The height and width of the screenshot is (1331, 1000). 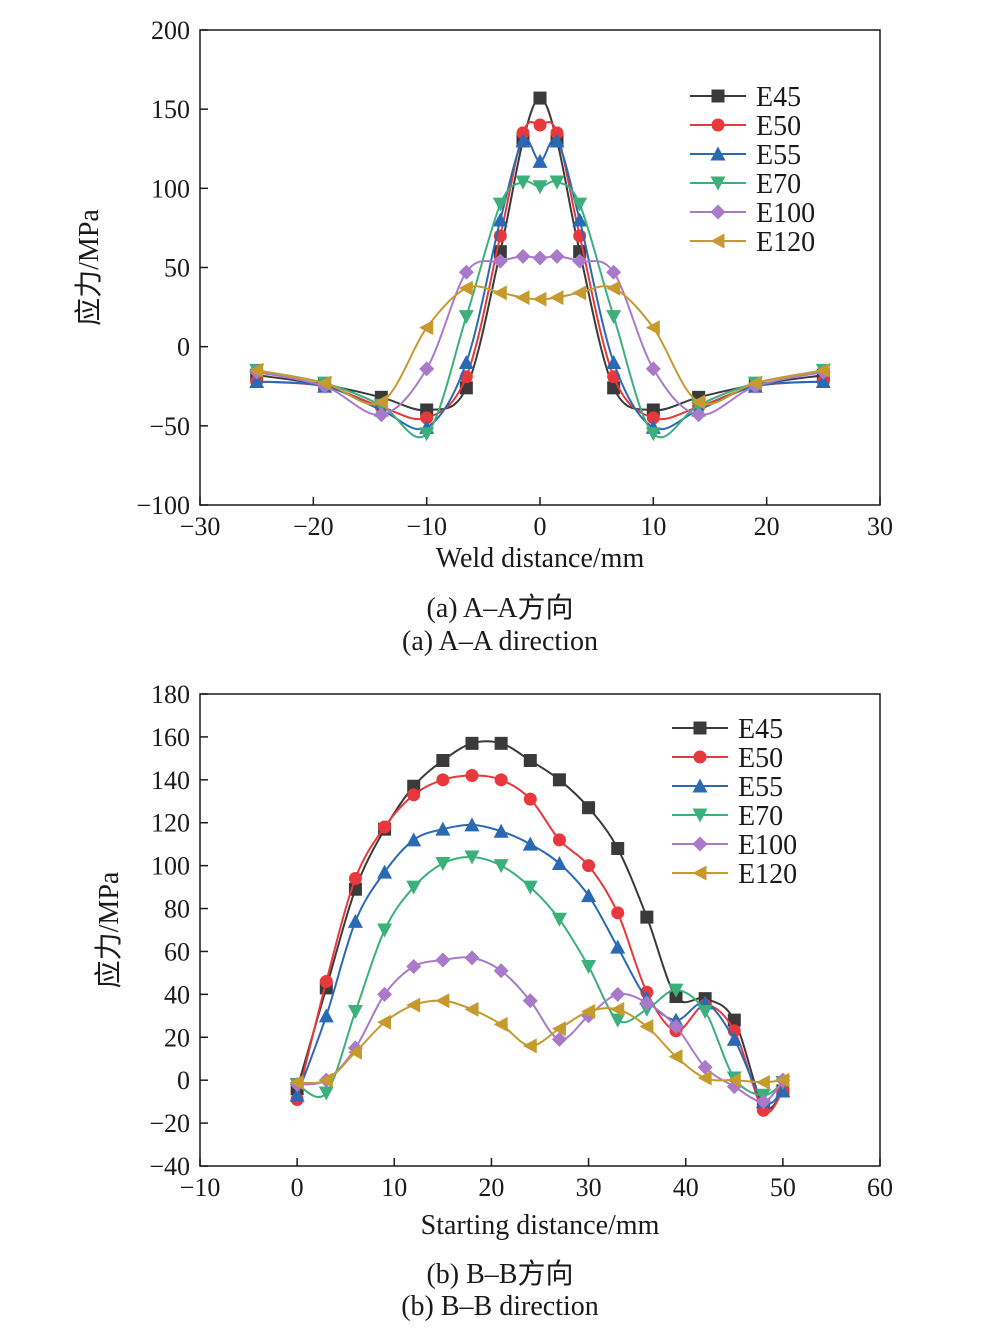 I want to click on x-tick-label-a-6: 30, so click(x=880, y=526).